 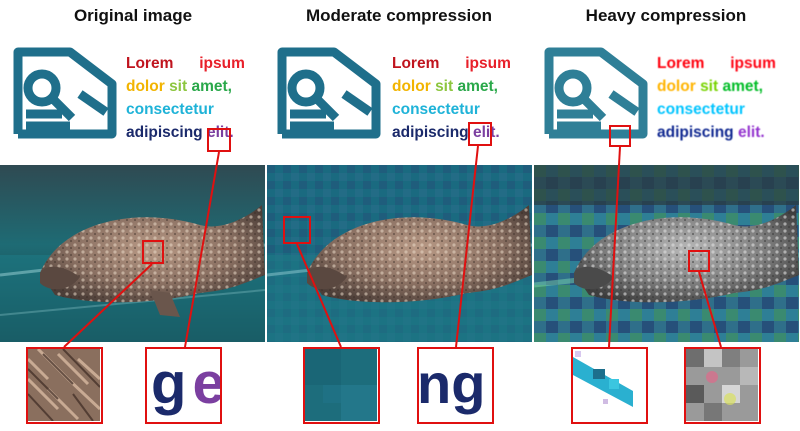 I want to click on selection-box-logo, so click(x=620, y=136).